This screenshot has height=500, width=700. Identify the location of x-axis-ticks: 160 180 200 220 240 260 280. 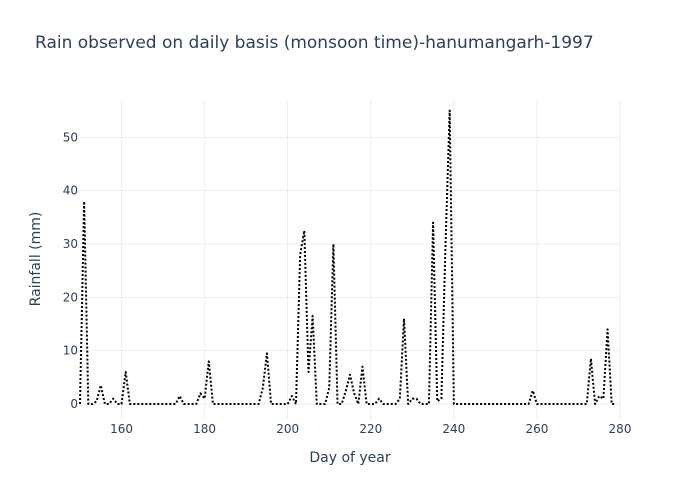
(370, 429).